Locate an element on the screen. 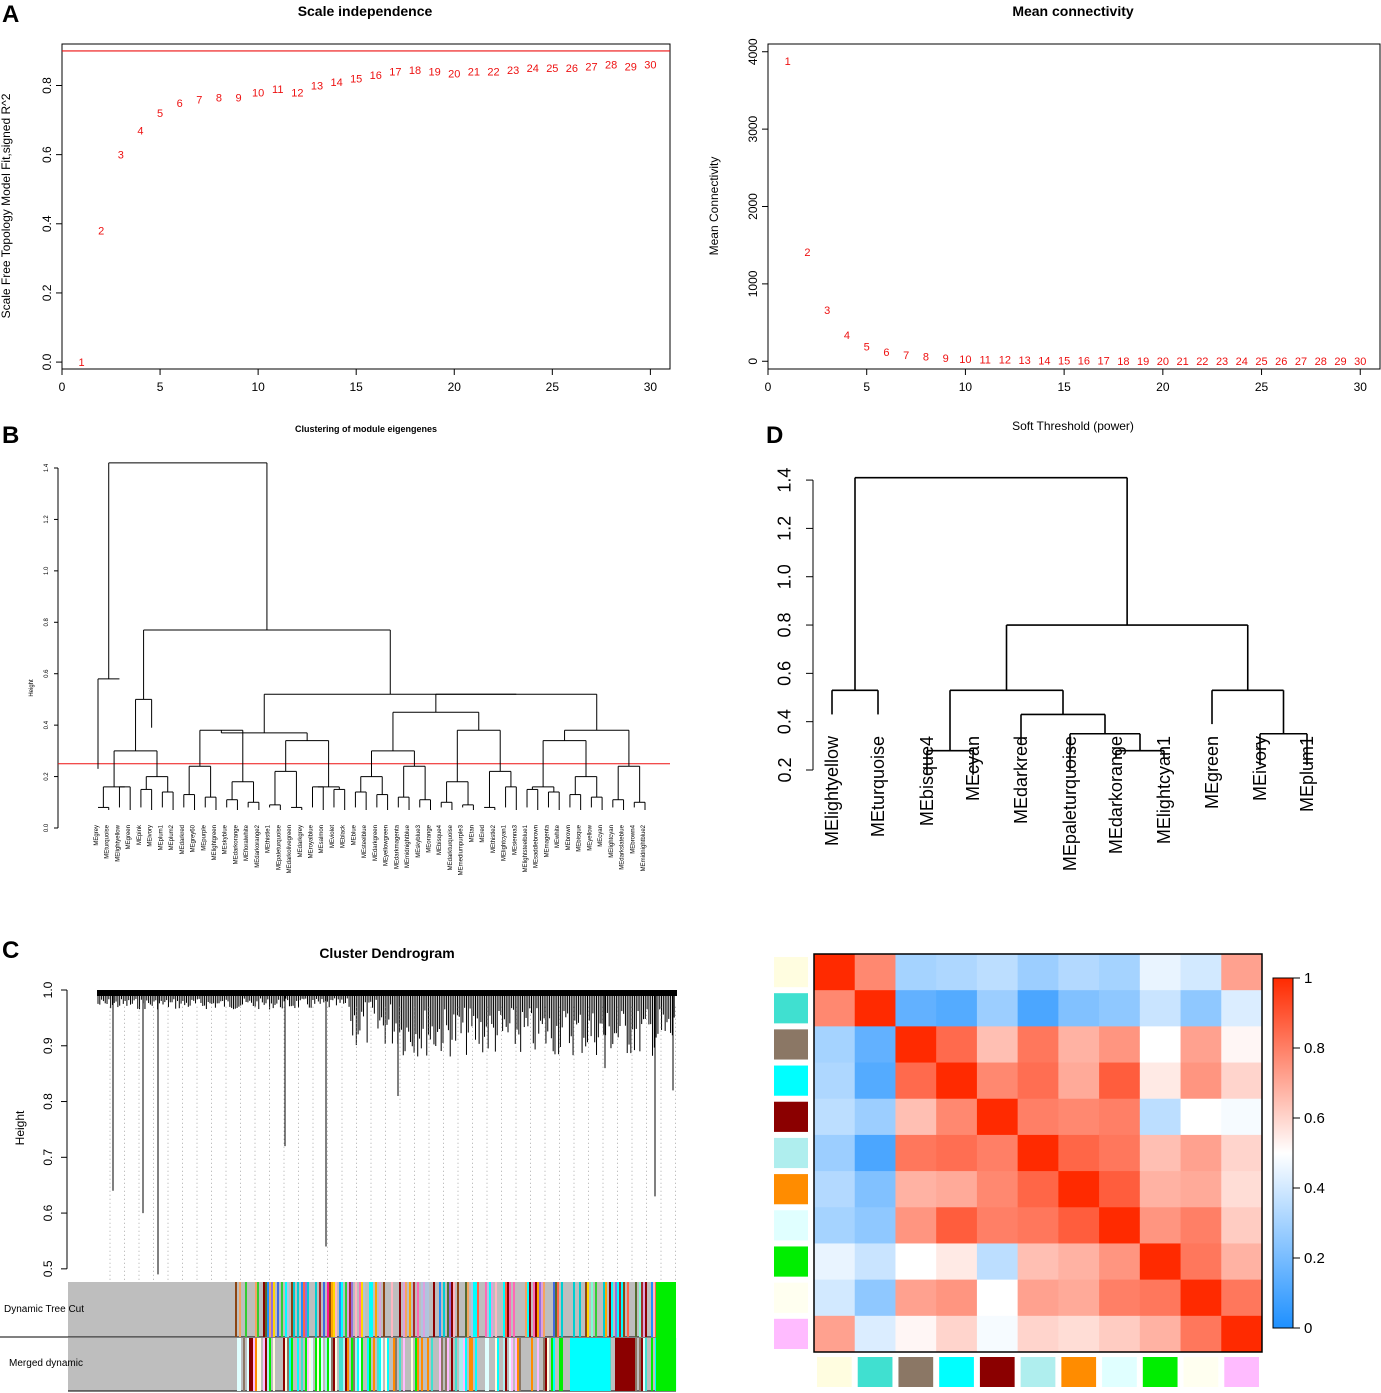  leaf-label: MEblack is located at coordinates (344, 836).